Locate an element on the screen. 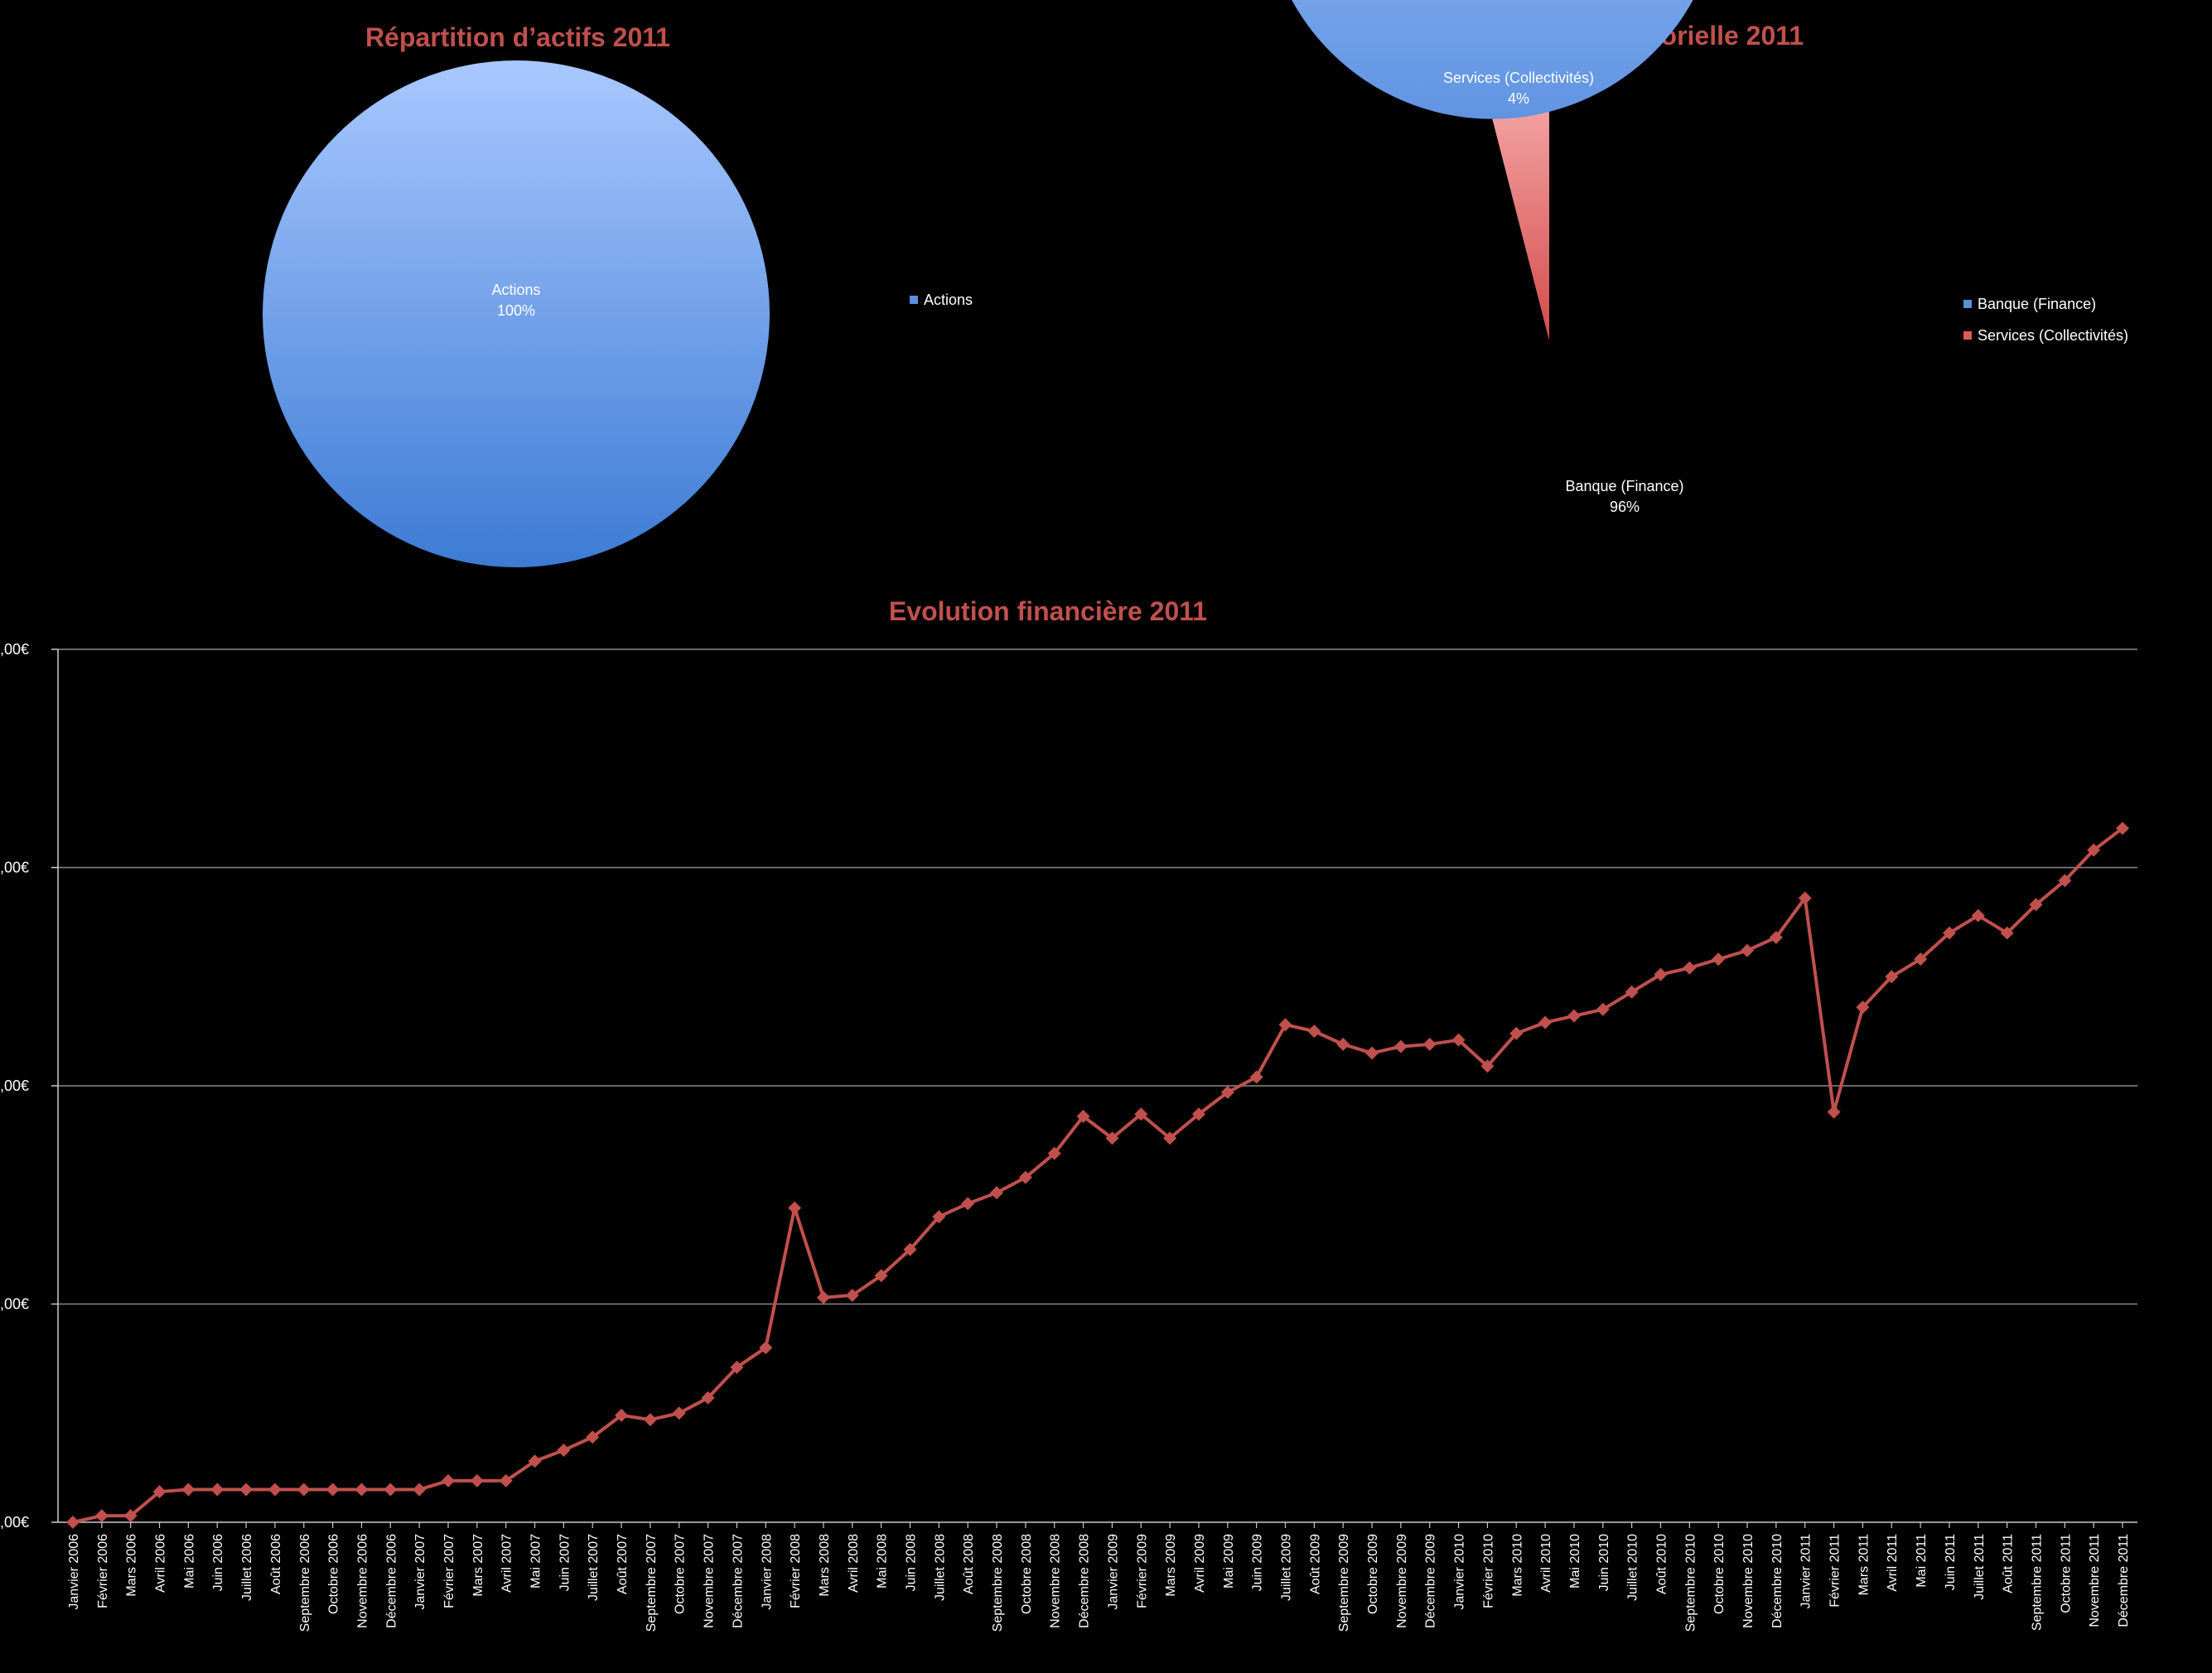 This screenshot has width=2212, height=1673. x-tick-label-15: Avril 2007 is located at coordinates (507, 1563).